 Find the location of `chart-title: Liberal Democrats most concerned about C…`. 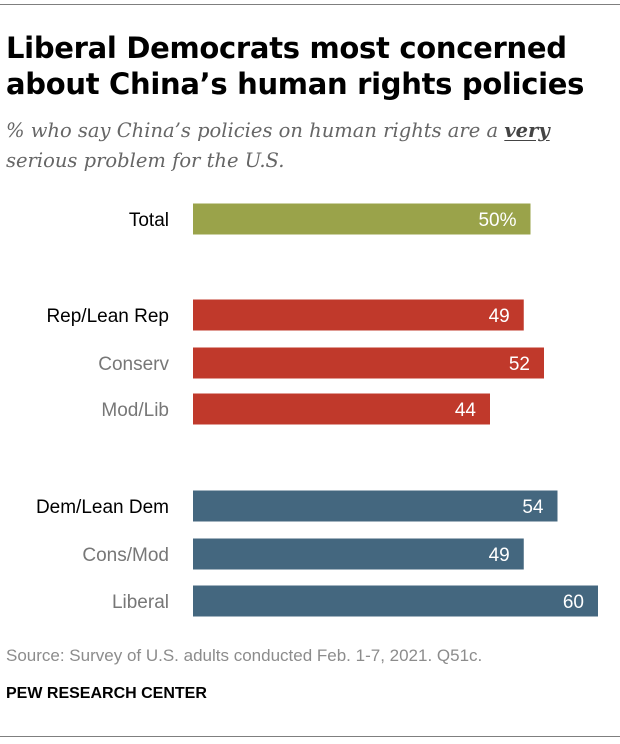

chart-title: Liberal Democrats most concerned about C… is located at coordinates (295, 66).